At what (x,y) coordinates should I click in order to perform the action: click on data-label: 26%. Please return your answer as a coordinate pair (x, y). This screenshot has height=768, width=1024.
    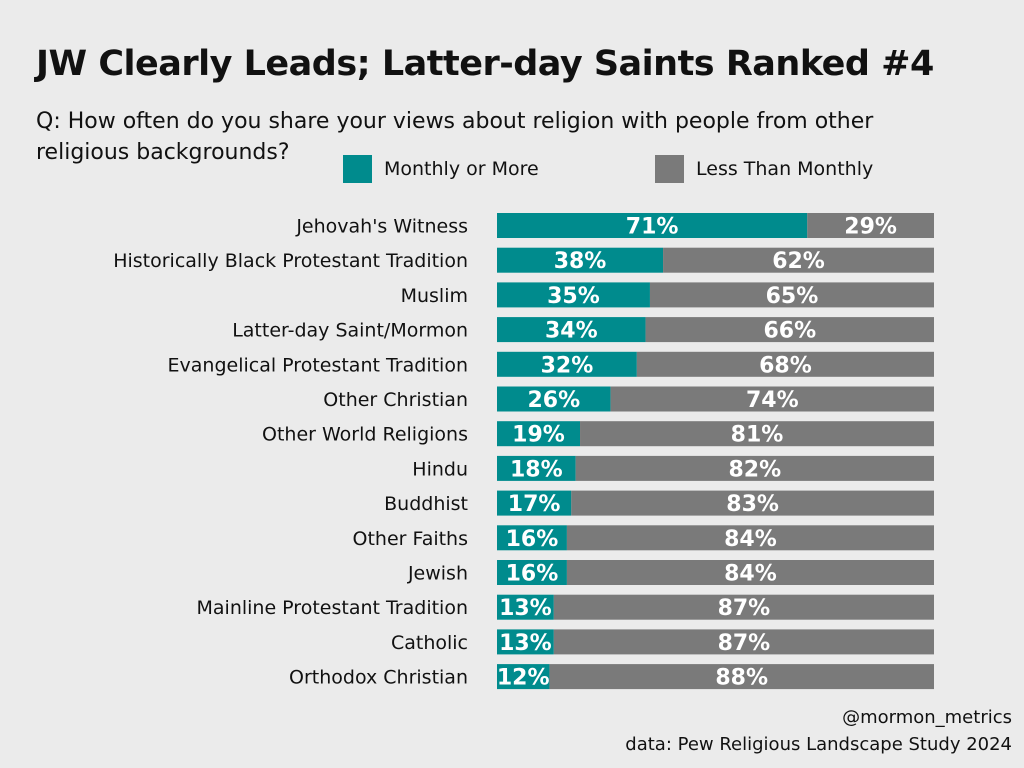
    Looking at the image, I should click on (553, 400).